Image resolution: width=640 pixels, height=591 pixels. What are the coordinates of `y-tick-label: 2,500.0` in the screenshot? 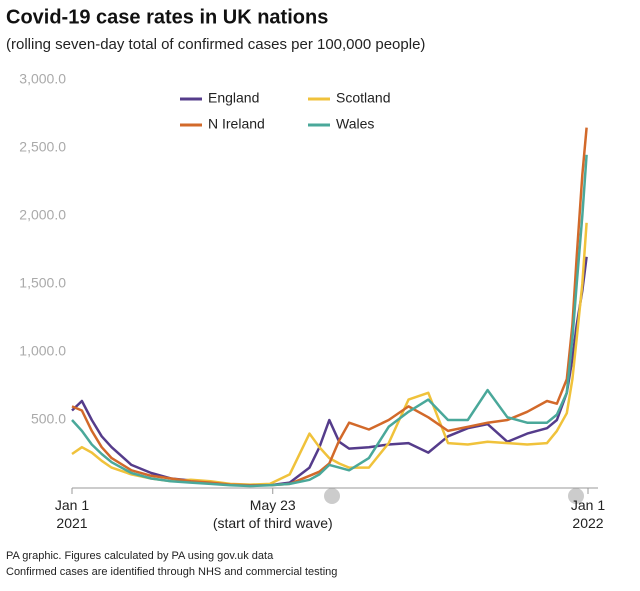 It's located at (42, 147).